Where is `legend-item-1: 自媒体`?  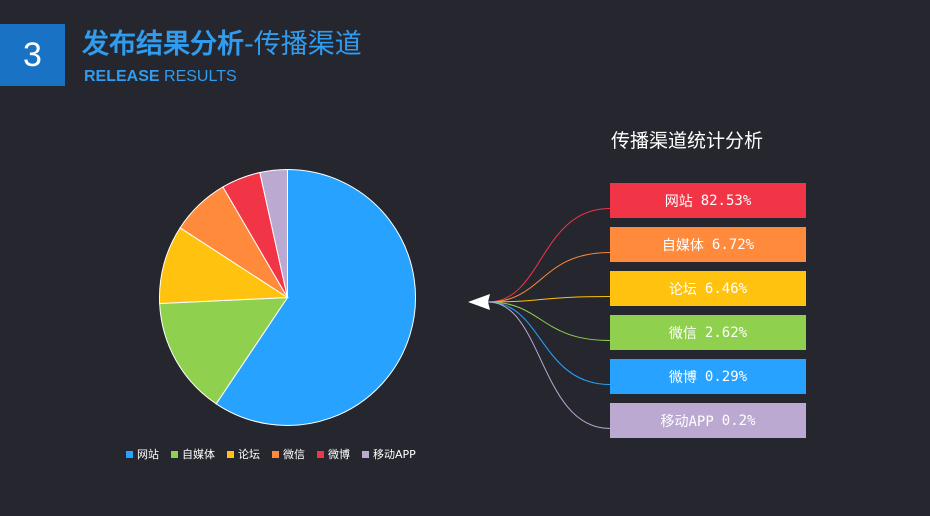
legend-item-1: 自媒体 is located at coordinates (193, 454).